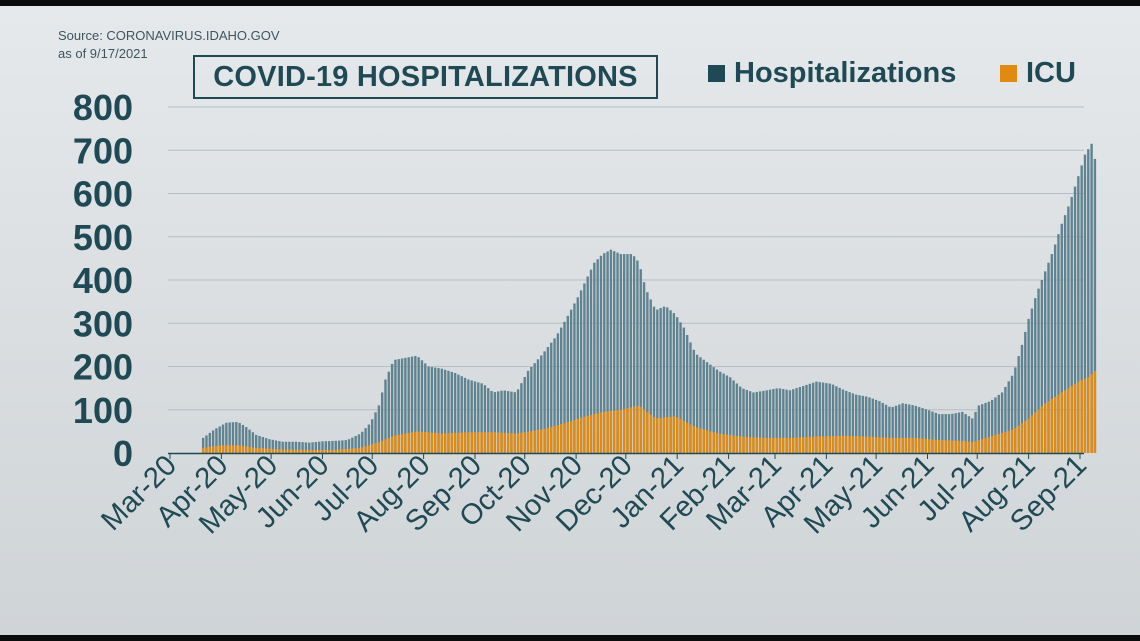 The image size is (1140, 641). I want to click on y-tick-label: 500, so click(103, 237).